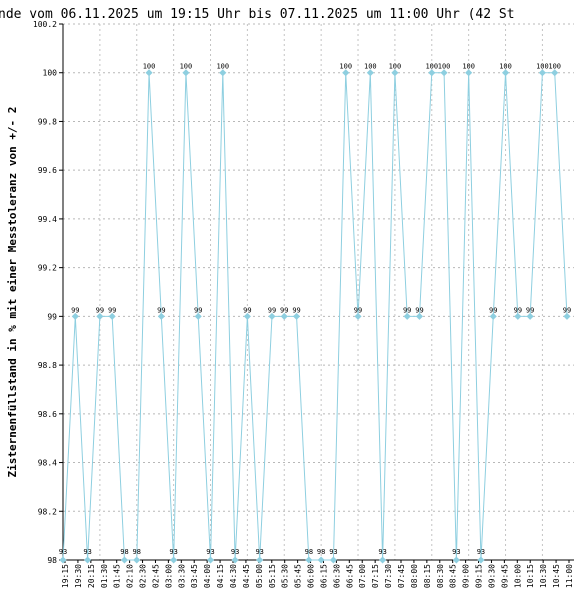 Image resolution: width=588 pixels, height=600 pixels. What do you see at coordinates (453, 576) in the screenshot?
I see `x-tick-label: 08:45` at bounding box center [453, 576].